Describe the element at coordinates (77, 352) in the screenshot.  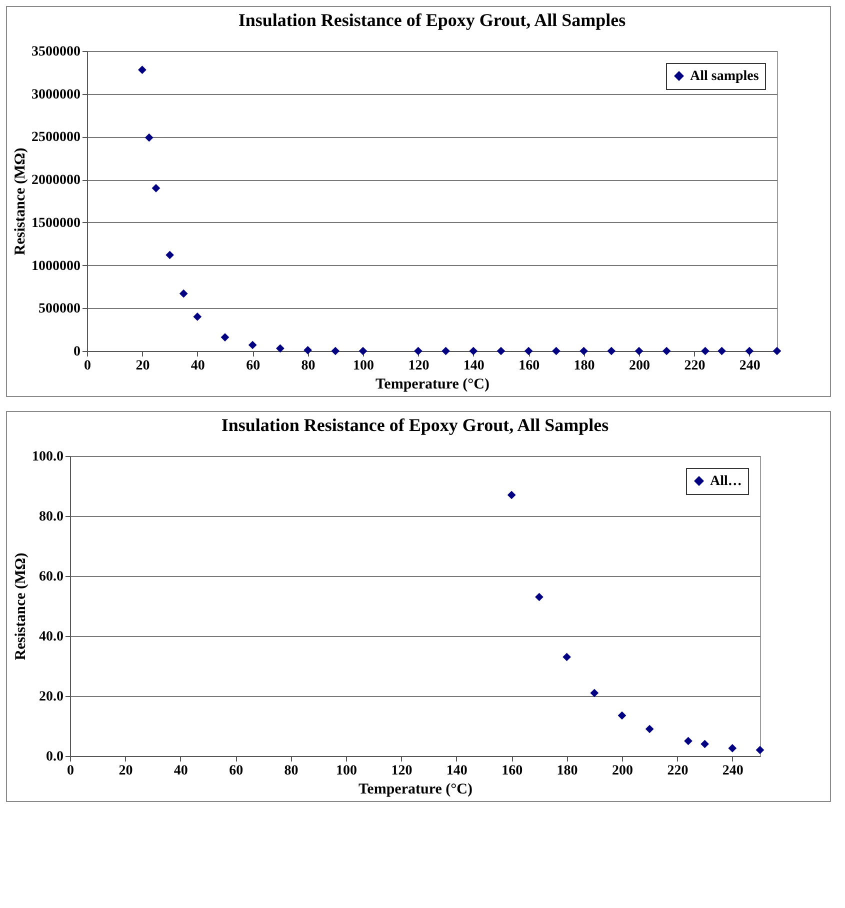
I see `y-tick-label: 0` at that location.